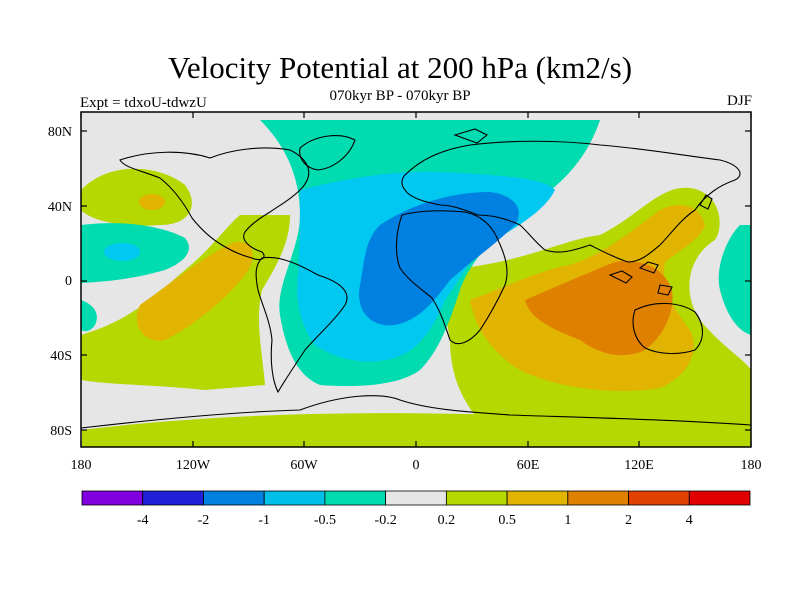 Image resolution: width=800 pixels, height=600 pixels. I want to click on colorbar-label: -1, so click(264, 520).